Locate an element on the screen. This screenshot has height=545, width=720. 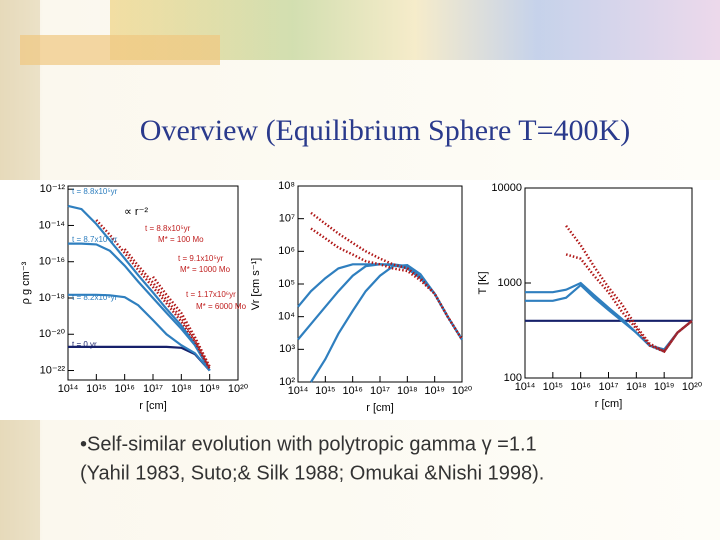
y-axis-label: ρ g cm⁻³ is located at coordinates (26, 282).